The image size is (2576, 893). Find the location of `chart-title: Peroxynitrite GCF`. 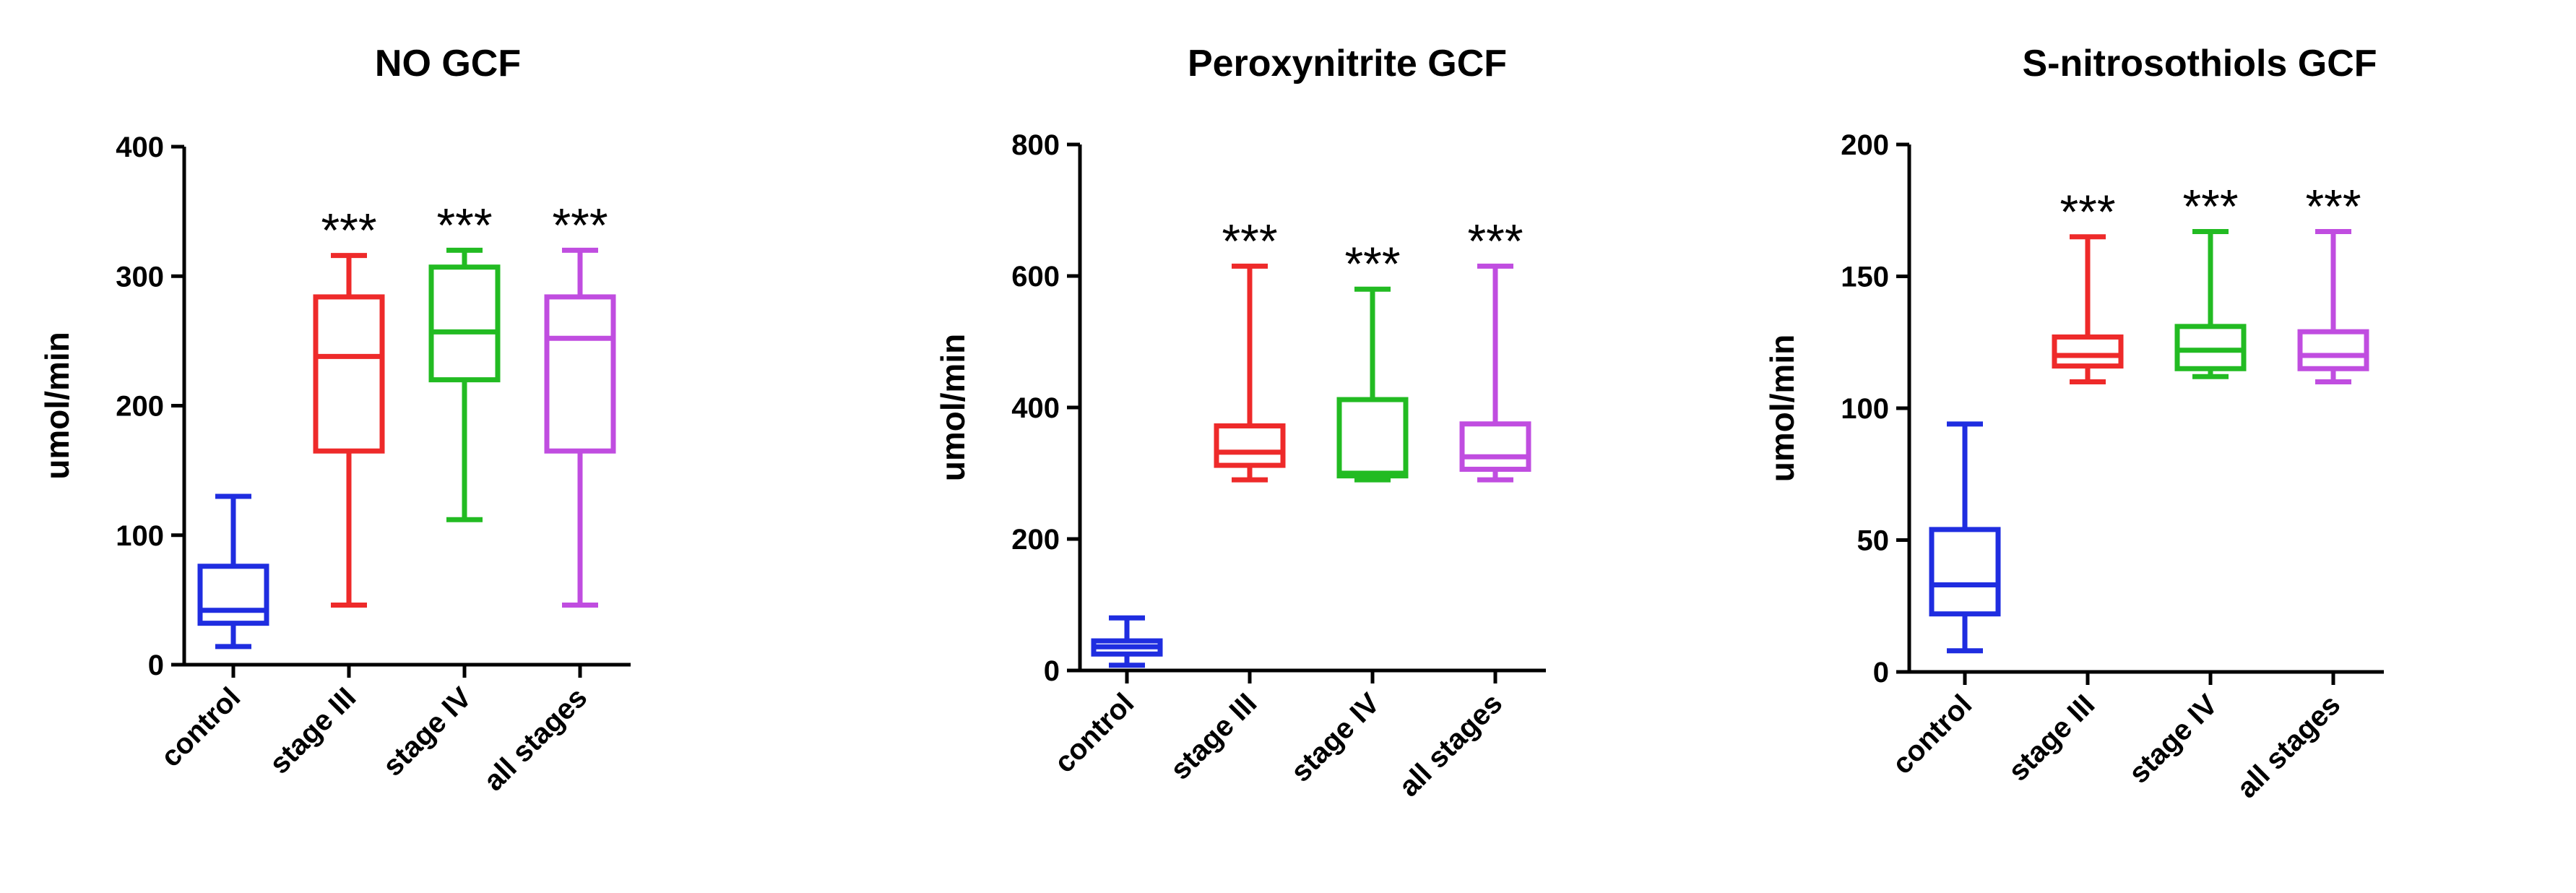

chart-title: Peroxynitrite GCF is located at coordinates (1347, 64).